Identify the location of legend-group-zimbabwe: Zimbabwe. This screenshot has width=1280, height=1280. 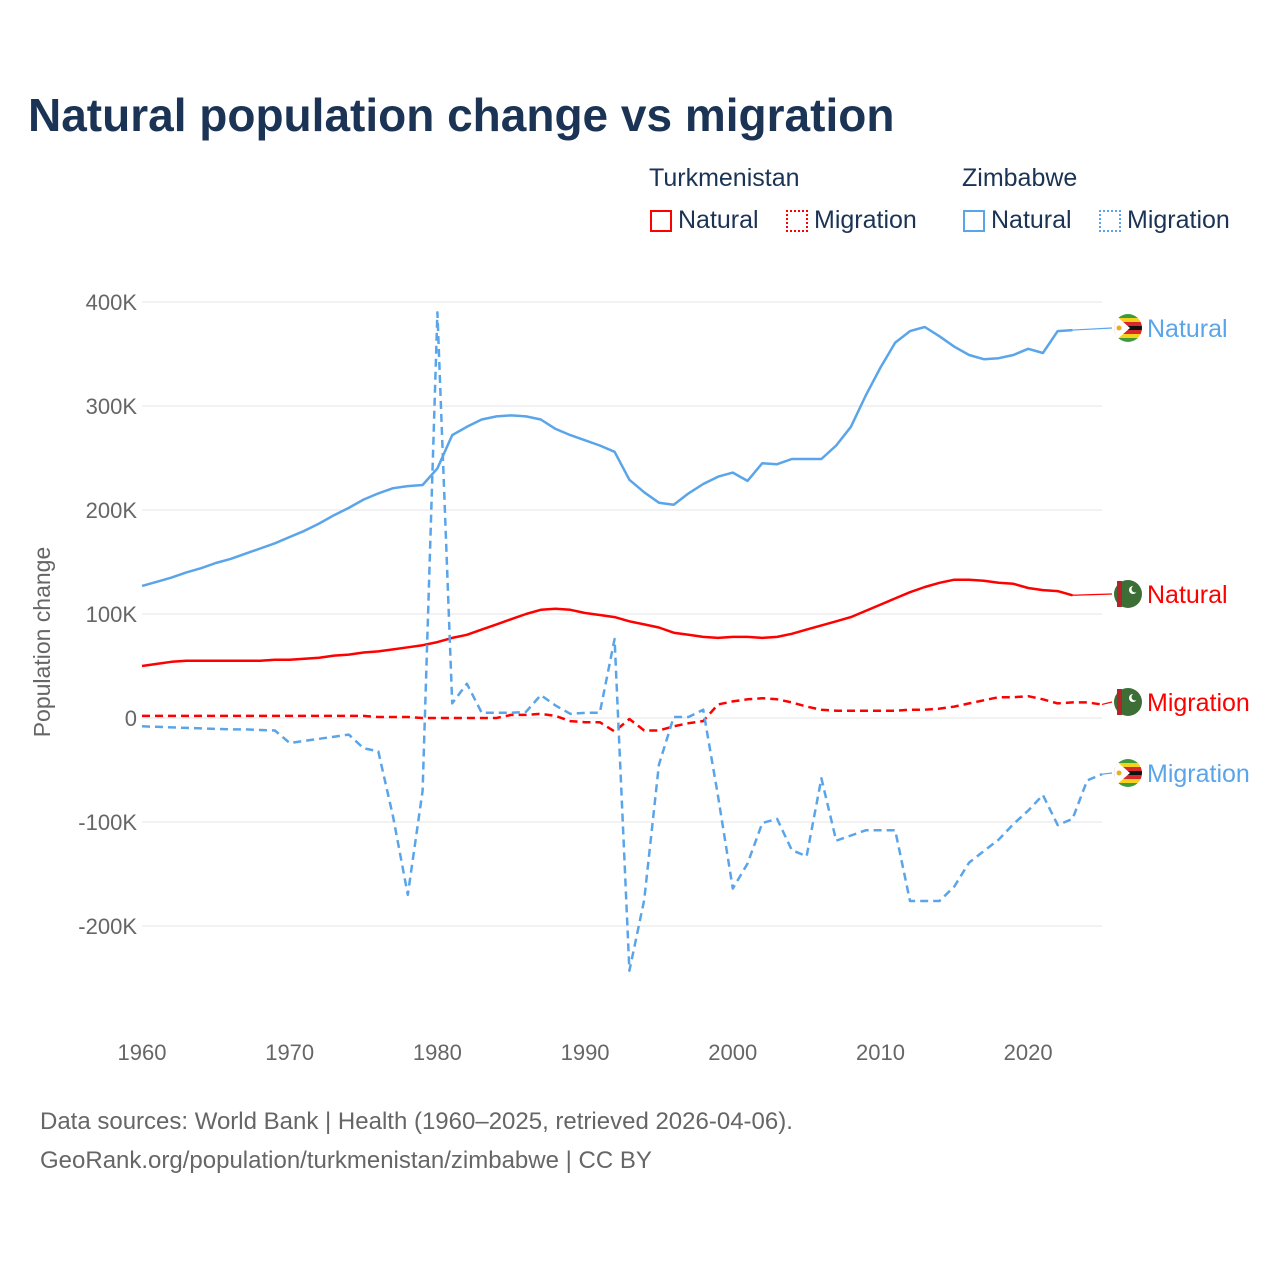
(1020, 178).